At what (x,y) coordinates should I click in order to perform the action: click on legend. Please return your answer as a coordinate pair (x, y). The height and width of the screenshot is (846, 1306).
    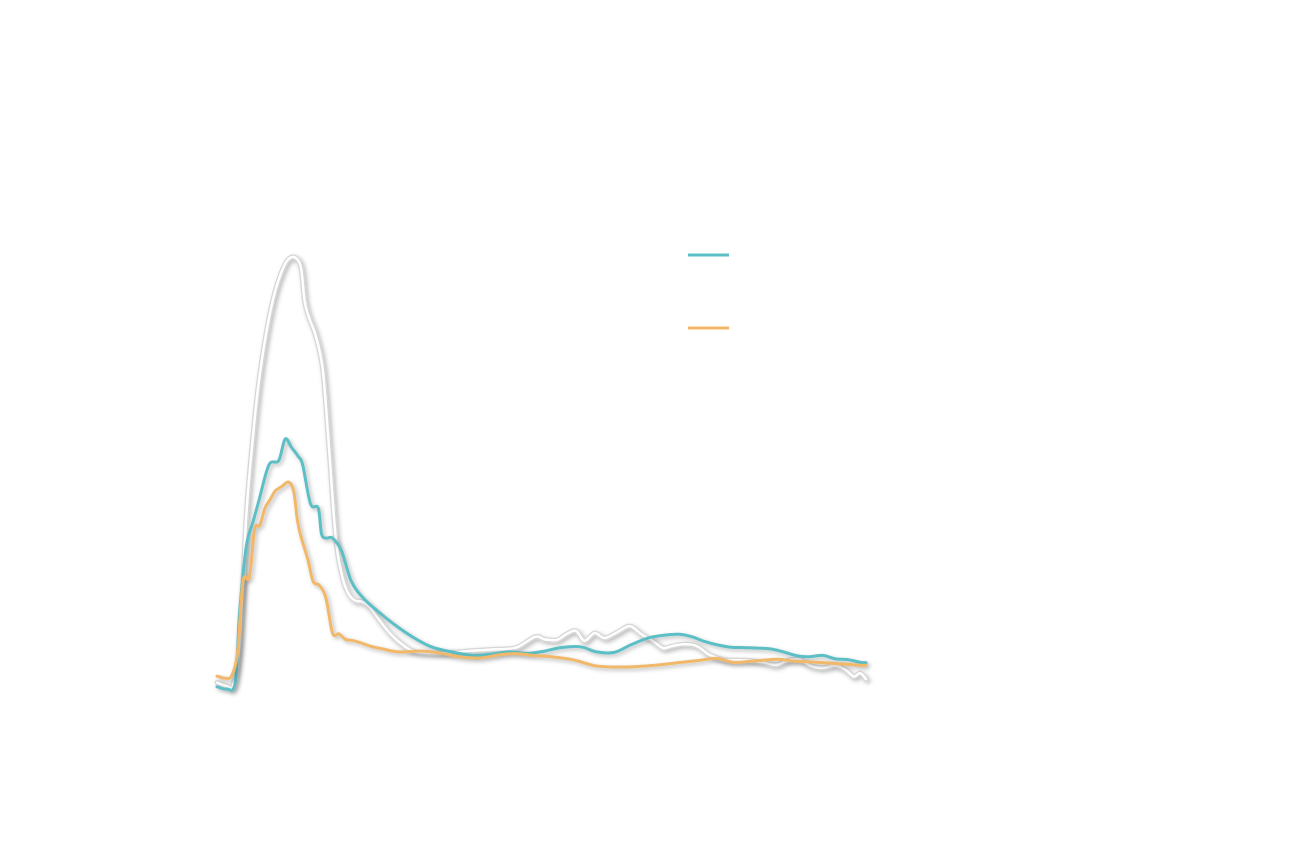
    Looking at the image, I should click on (708, 291).